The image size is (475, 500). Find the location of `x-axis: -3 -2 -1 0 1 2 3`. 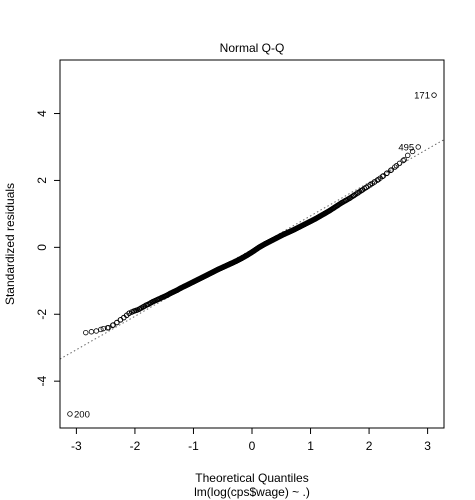

x-axis: -3 -2 -1 0 1 2 3 is located at coordinates (251, 440).